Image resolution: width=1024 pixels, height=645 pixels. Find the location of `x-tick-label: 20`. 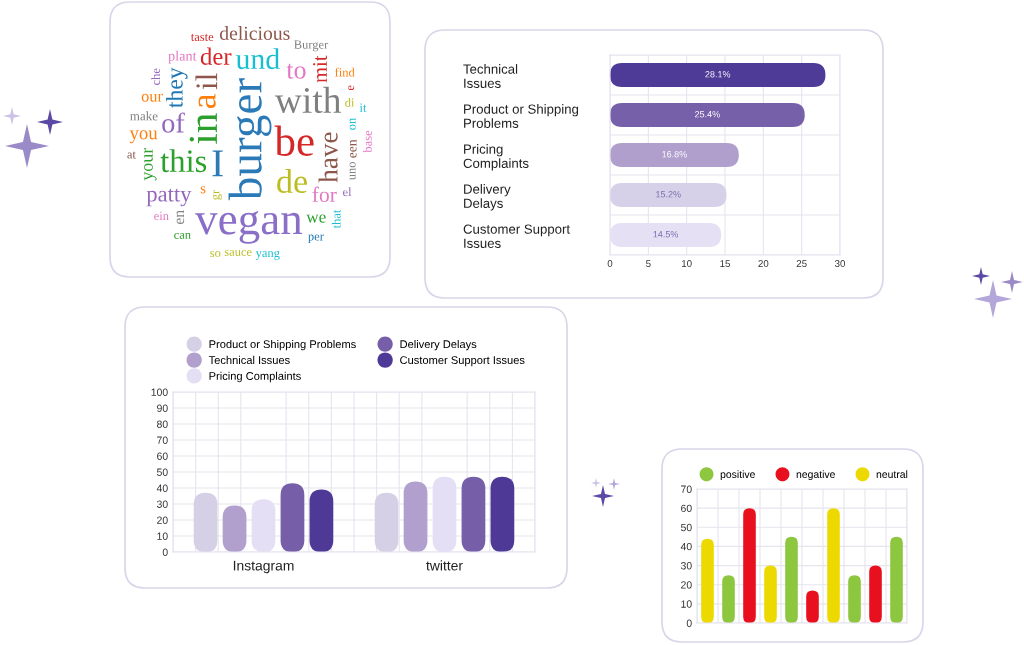

x-tick-label: 20 is located at coordinates (763, 263).